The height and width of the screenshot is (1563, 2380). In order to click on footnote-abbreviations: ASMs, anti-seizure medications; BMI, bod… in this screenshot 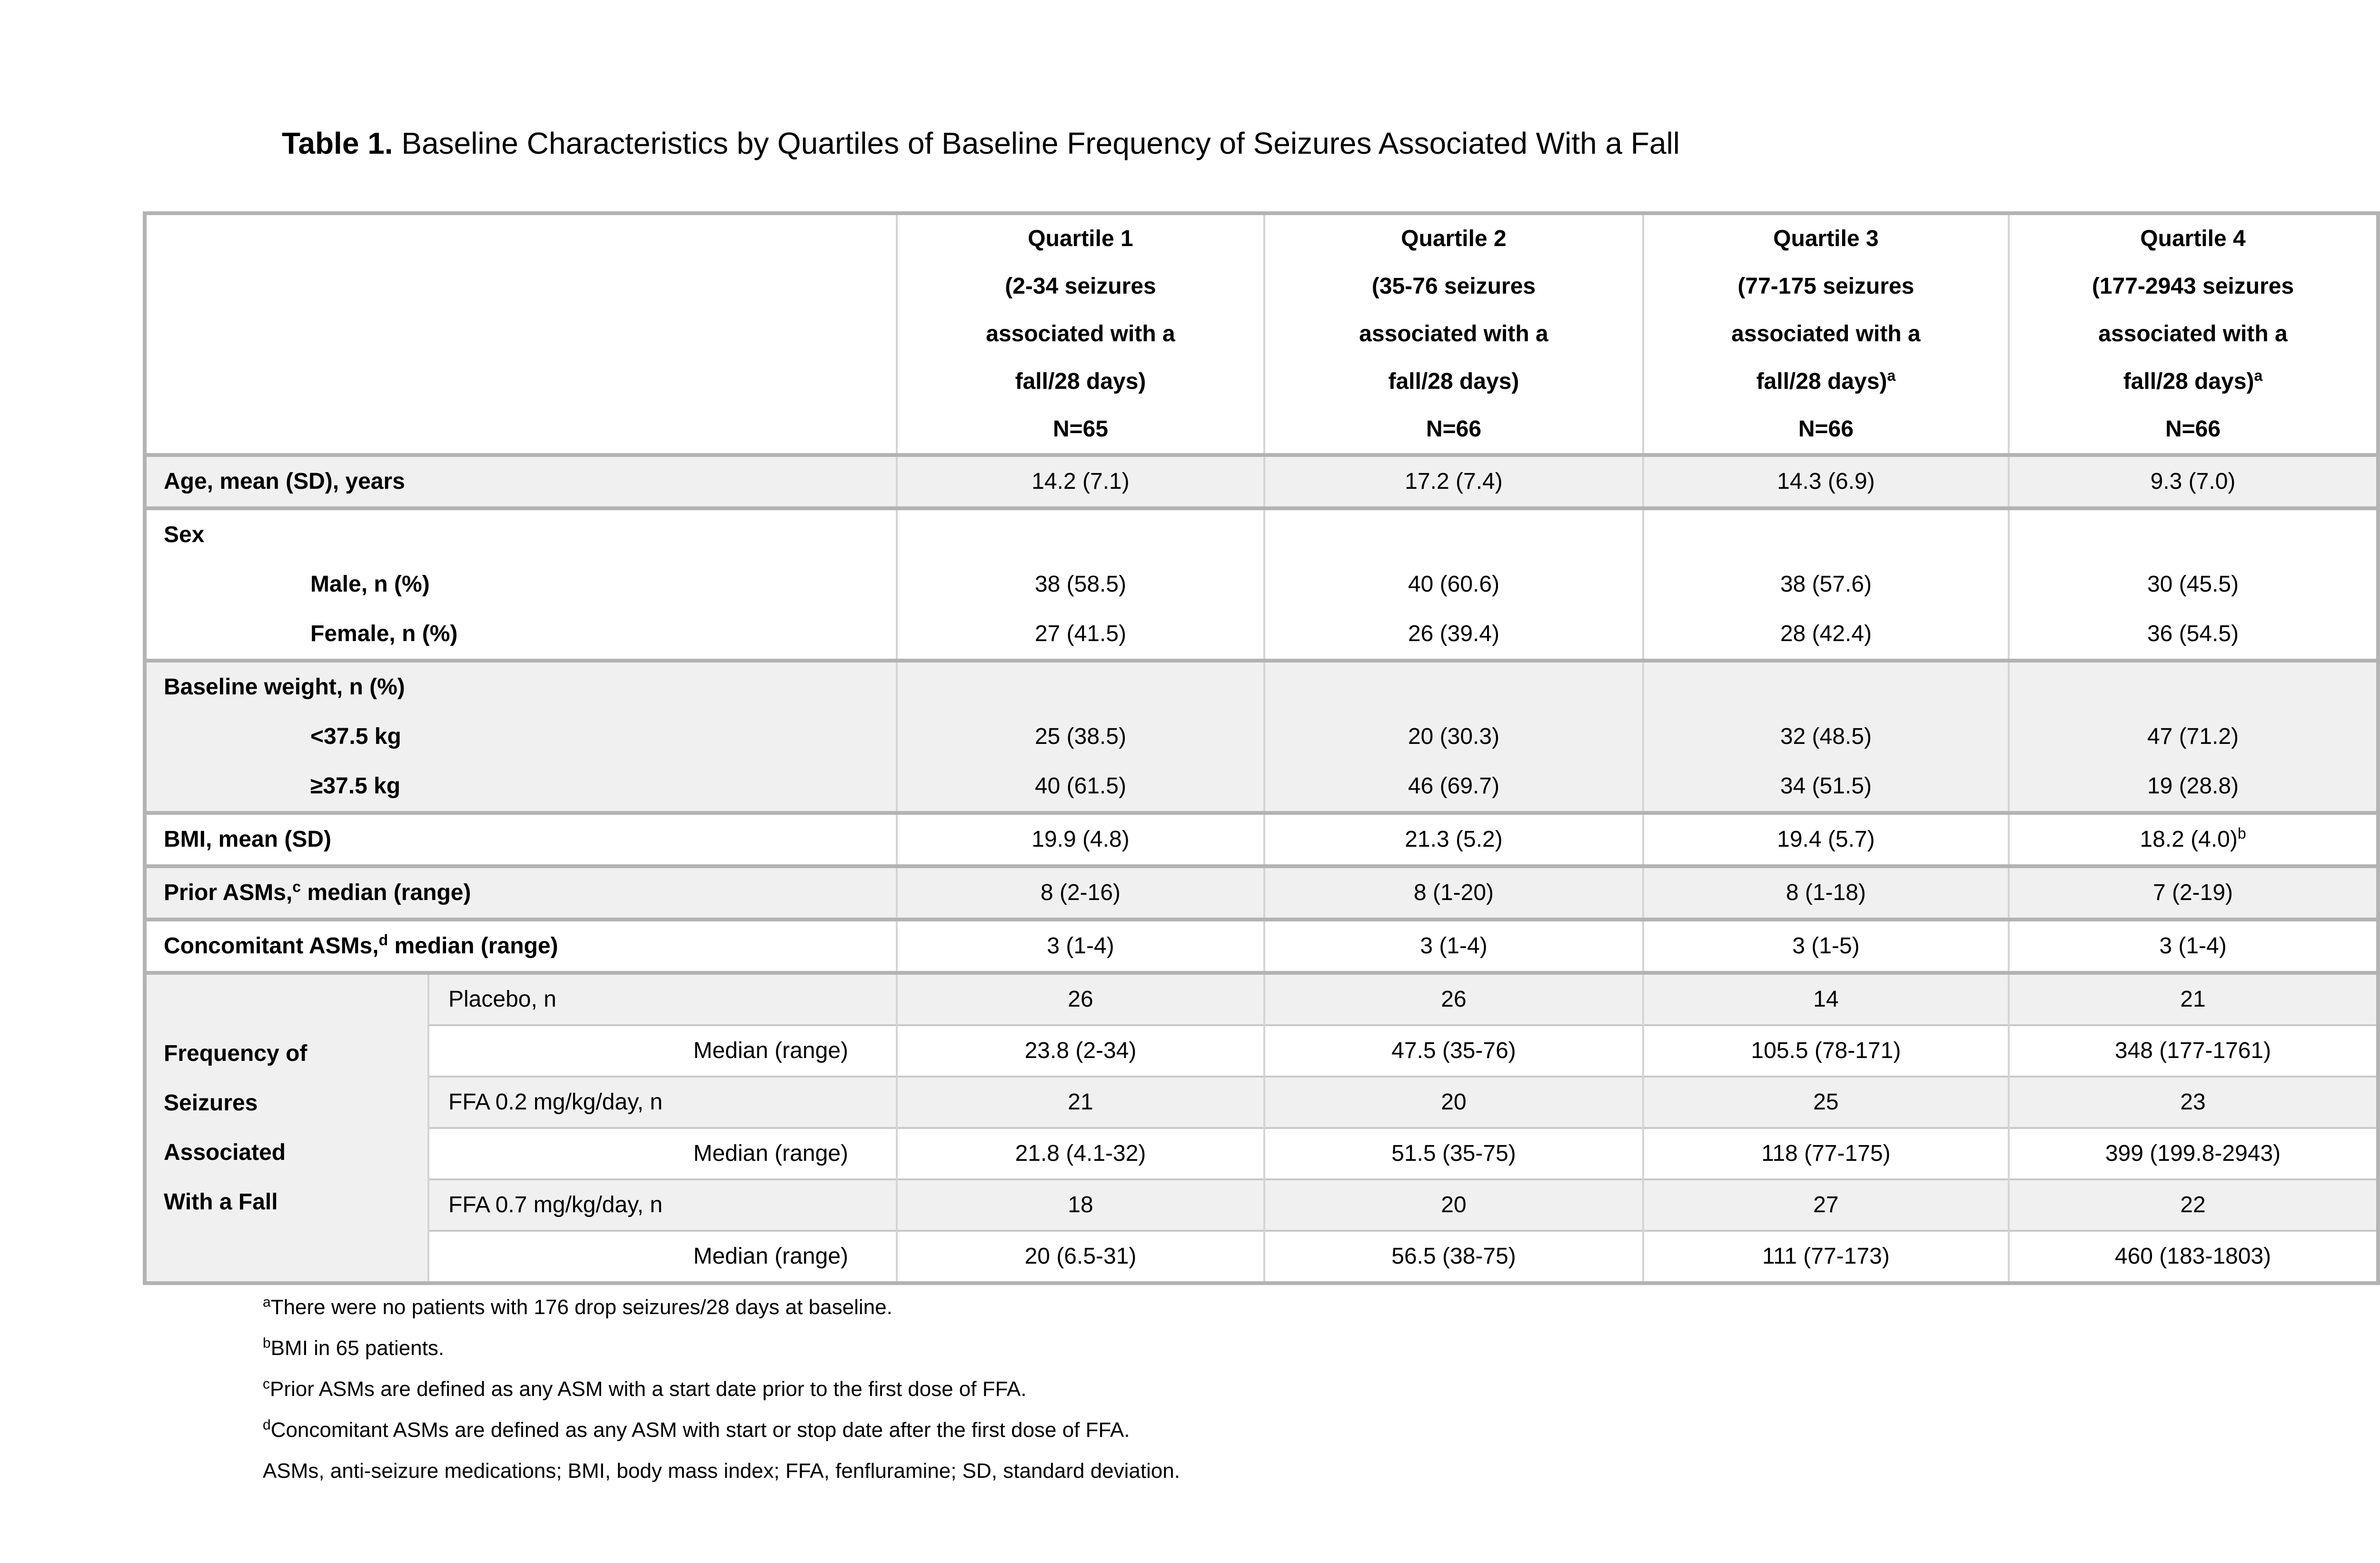, I will do `click(721, 1471)`.